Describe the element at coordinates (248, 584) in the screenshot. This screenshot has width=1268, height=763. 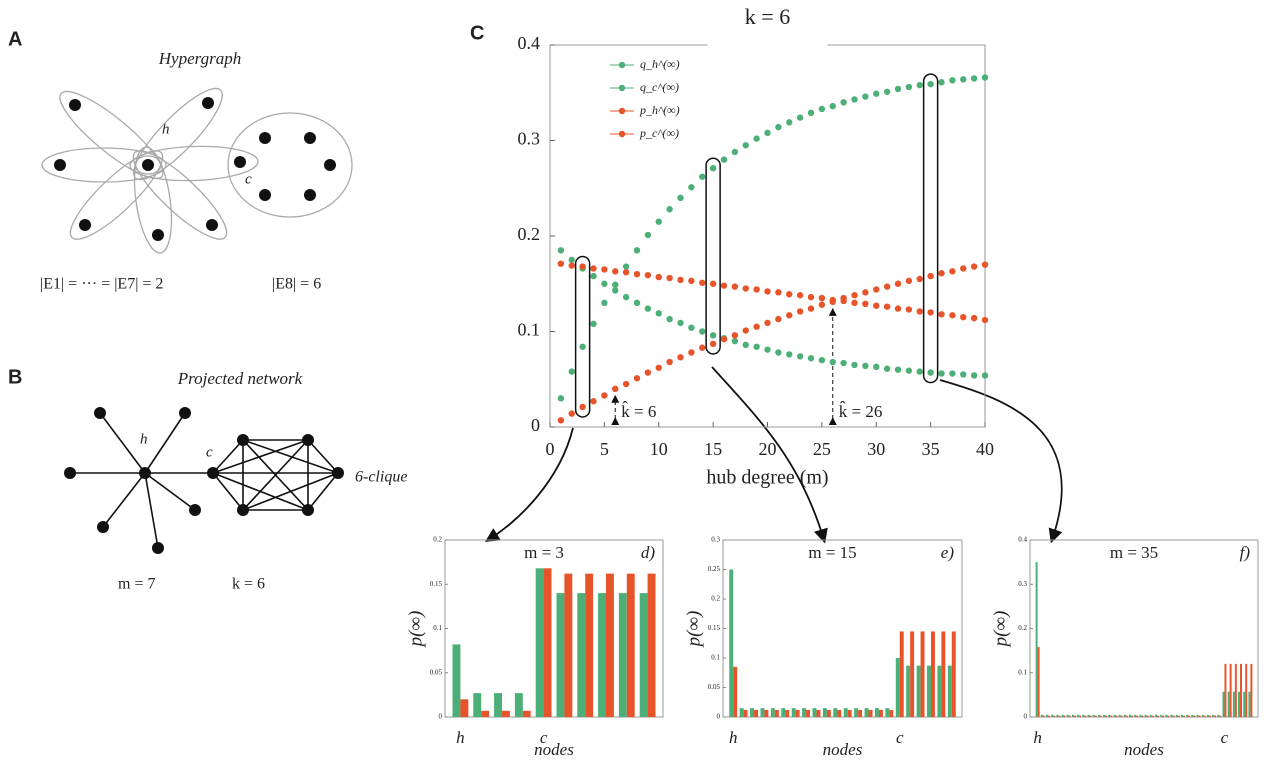
I see `param: k = 6` at that location.